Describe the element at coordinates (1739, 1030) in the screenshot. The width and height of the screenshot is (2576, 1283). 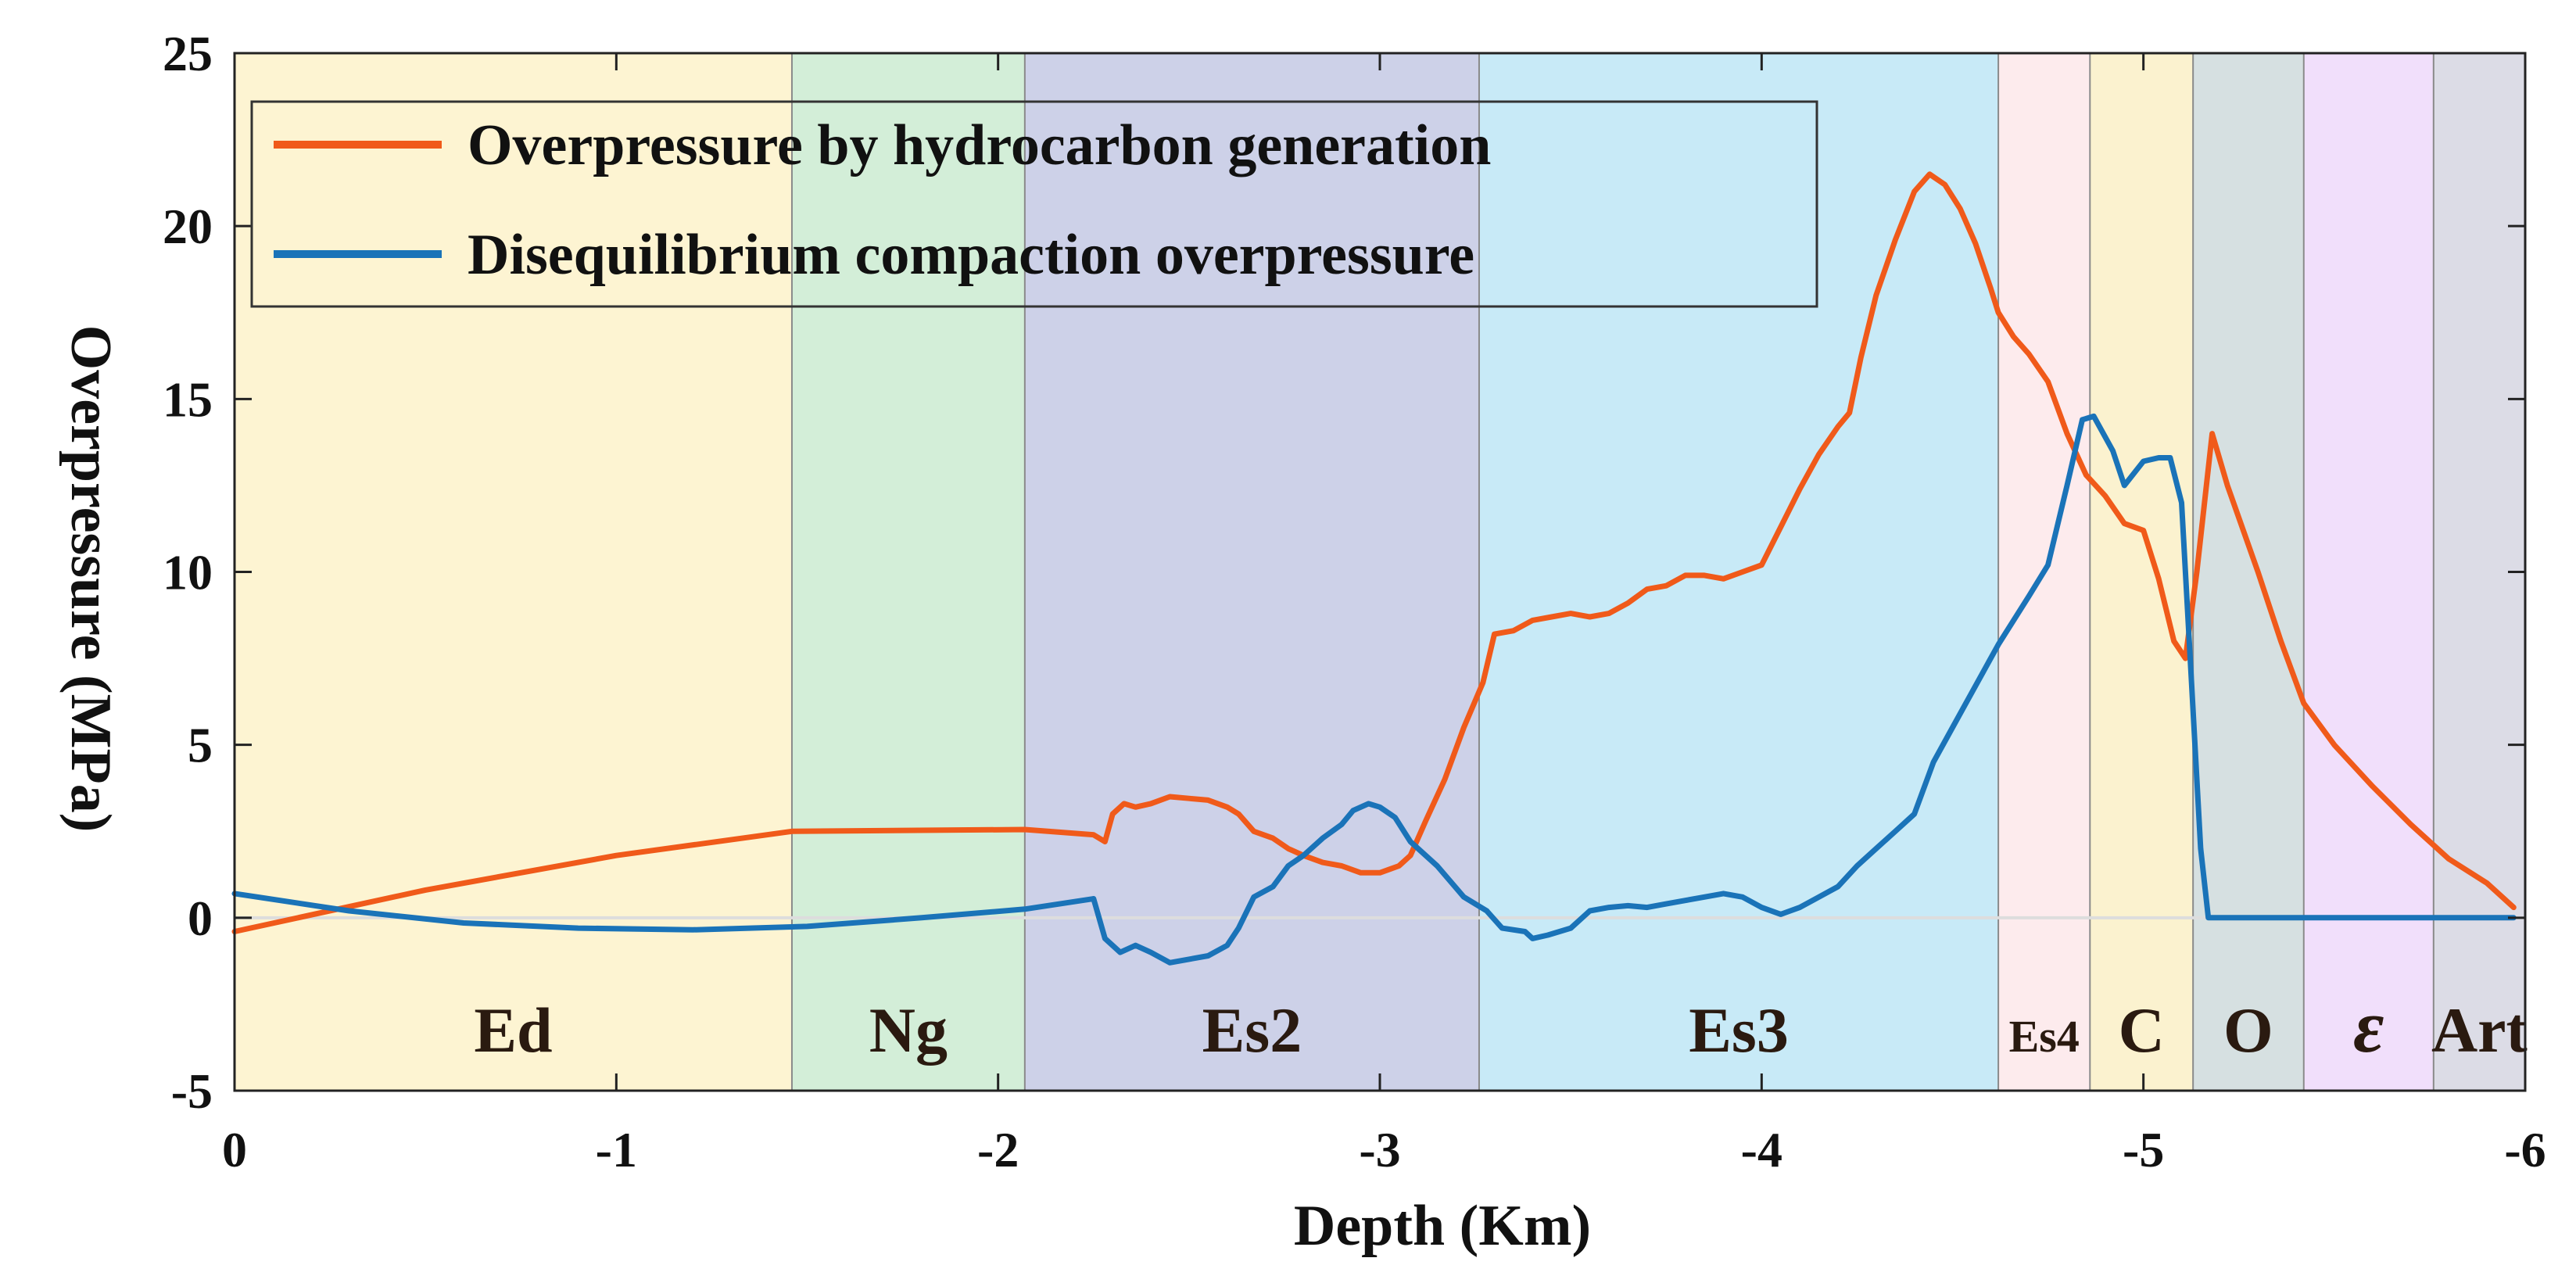
I see `zone-label-3: Es3` at that location.